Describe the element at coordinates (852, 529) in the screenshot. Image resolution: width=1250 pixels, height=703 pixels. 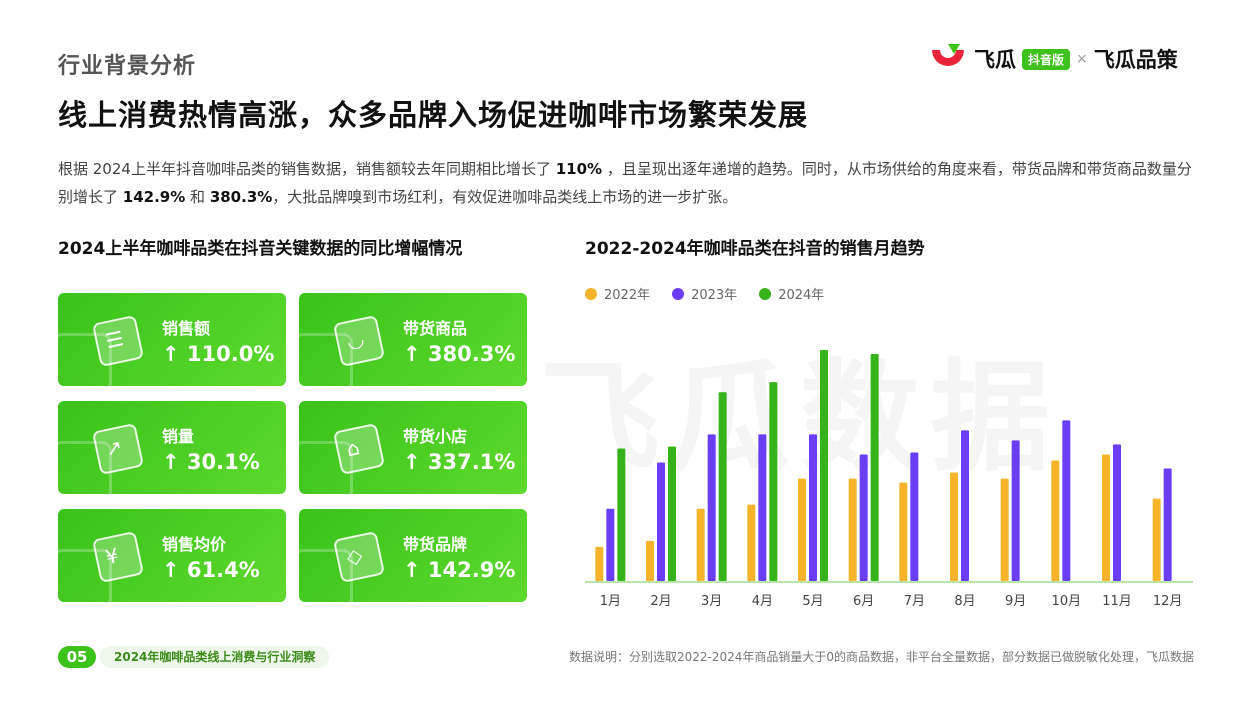
I see `bar-2022年-6月` at that location.